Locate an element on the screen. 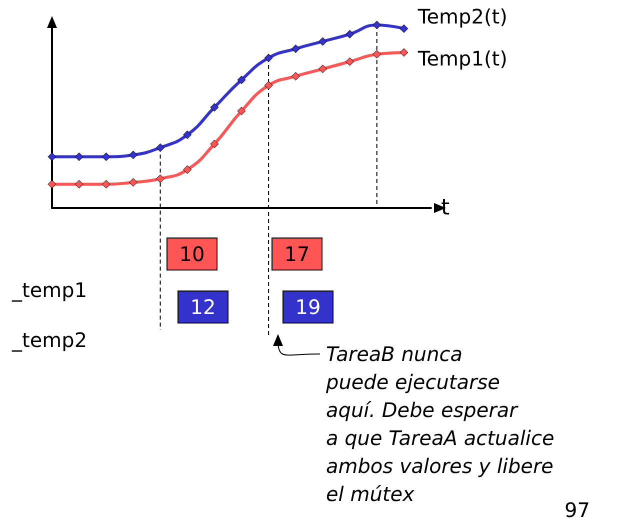 Image resolution: width=636 pixels, height=527 pixels. series-label: Temp2(t) is located at coordinates (462, 16).